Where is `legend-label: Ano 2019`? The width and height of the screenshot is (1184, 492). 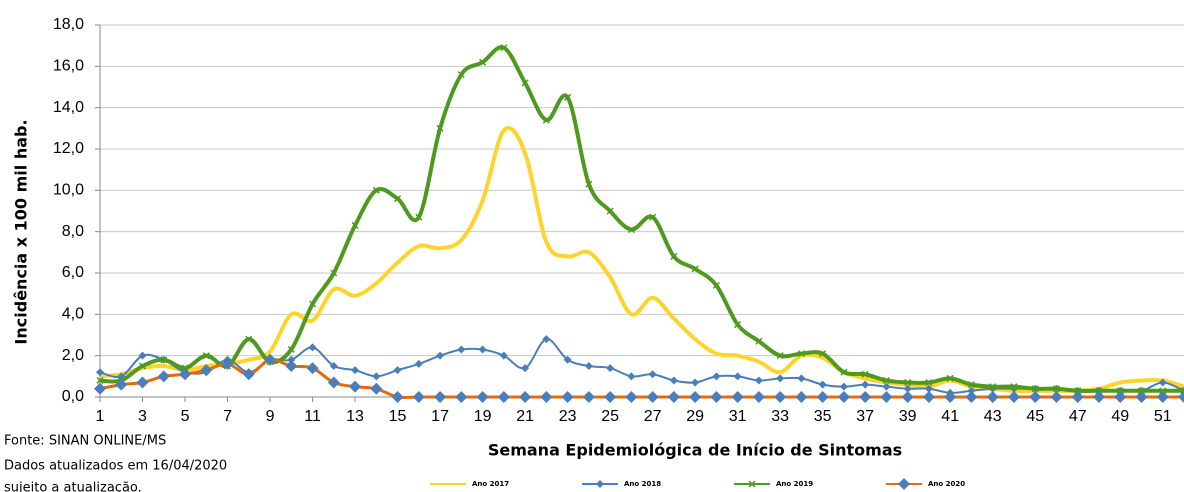
legend-label: Ano 2019 is located at coordinates (794, 484).